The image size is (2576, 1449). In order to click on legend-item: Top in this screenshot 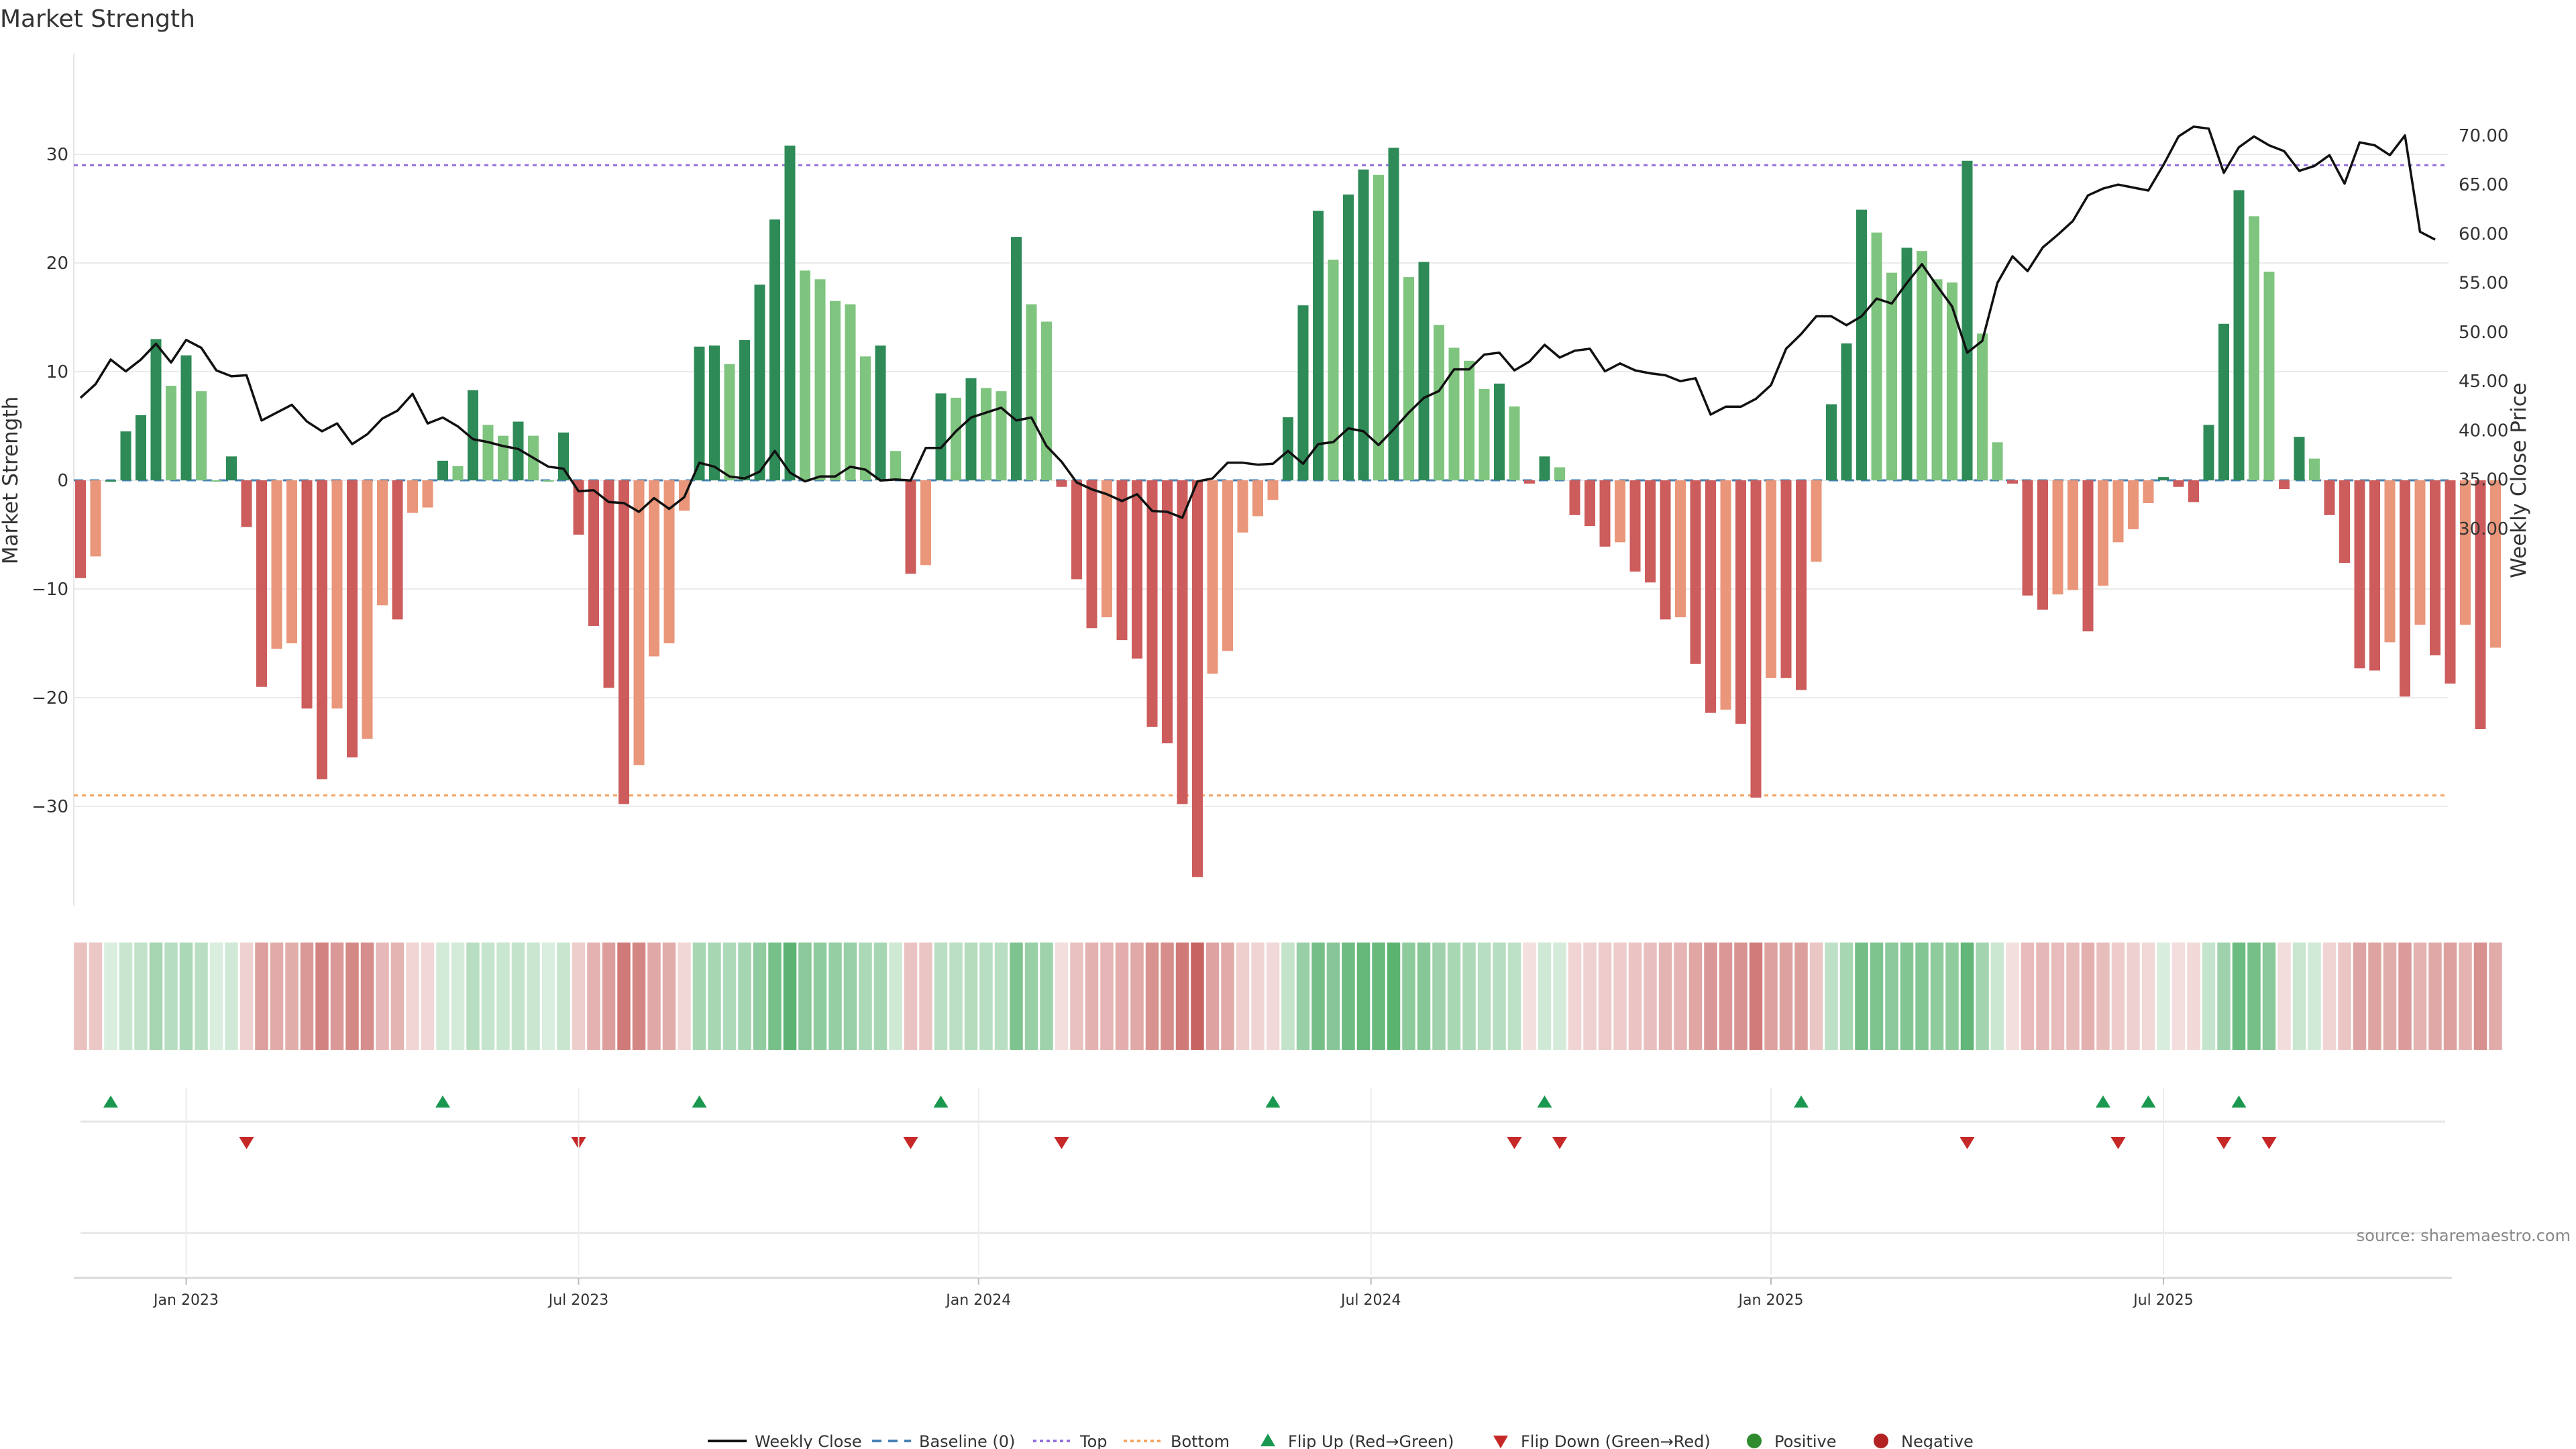, I will do `click(1070, 1440)`.